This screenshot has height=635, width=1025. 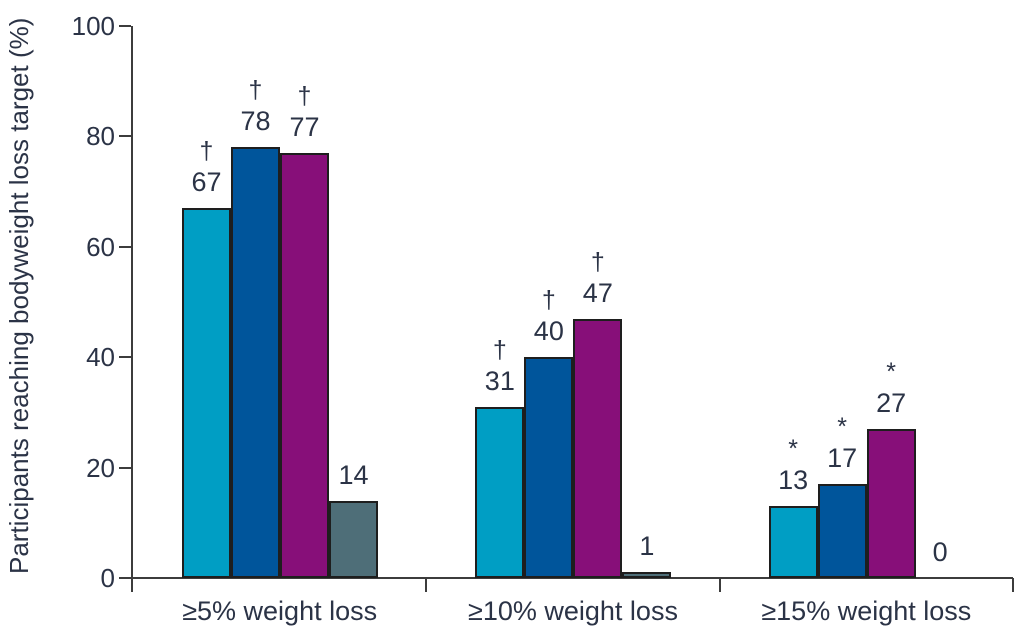 What do you see at coordinates (280, 611) in the screenshot?
I see `x-axis-category-label: ≥5% weight loss` at bounding box center [280, 611].